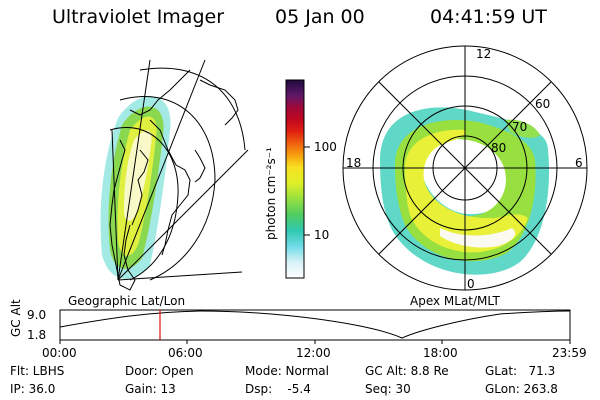 The image size is (600, 400). I want to click on altitude-plot, so click(315, 326).